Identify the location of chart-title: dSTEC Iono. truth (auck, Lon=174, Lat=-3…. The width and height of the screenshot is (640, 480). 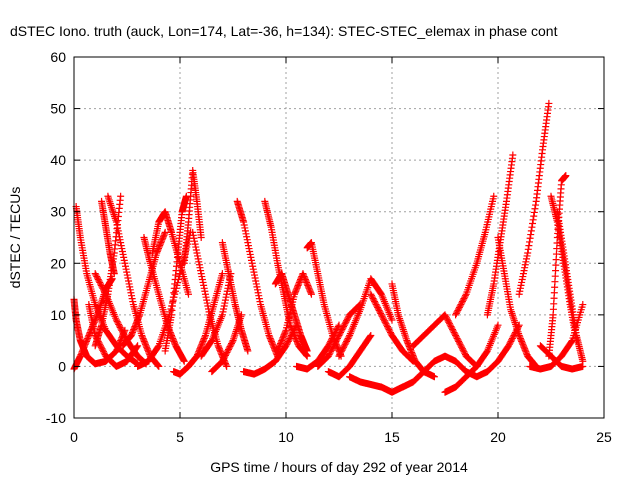
(284, 31).